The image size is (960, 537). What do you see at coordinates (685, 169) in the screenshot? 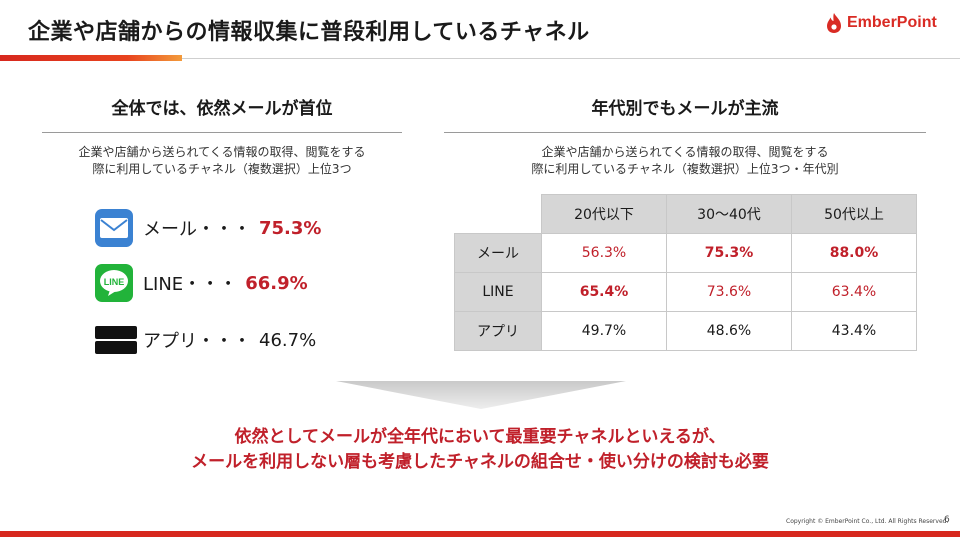
I see `right-description-line2: 際に利用しているチャネル（複数選択）上位3つ・年代別` at bounding box center [685, 169].